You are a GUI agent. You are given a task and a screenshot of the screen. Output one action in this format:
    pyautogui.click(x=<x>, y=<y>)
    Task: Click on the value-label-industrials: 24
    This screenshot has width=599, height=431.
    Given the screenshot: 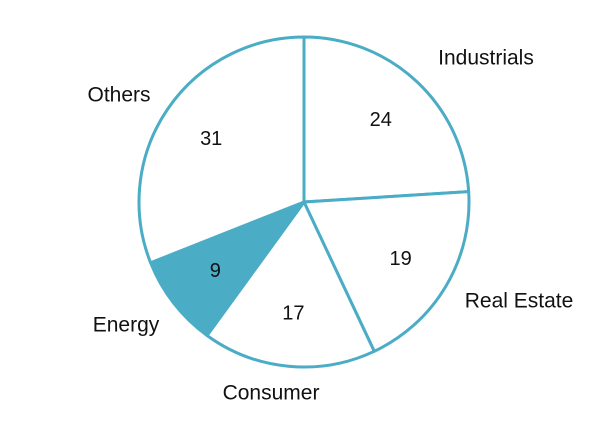 What is the action you would take?
    pyautogui.click(x=381, y=120)
    